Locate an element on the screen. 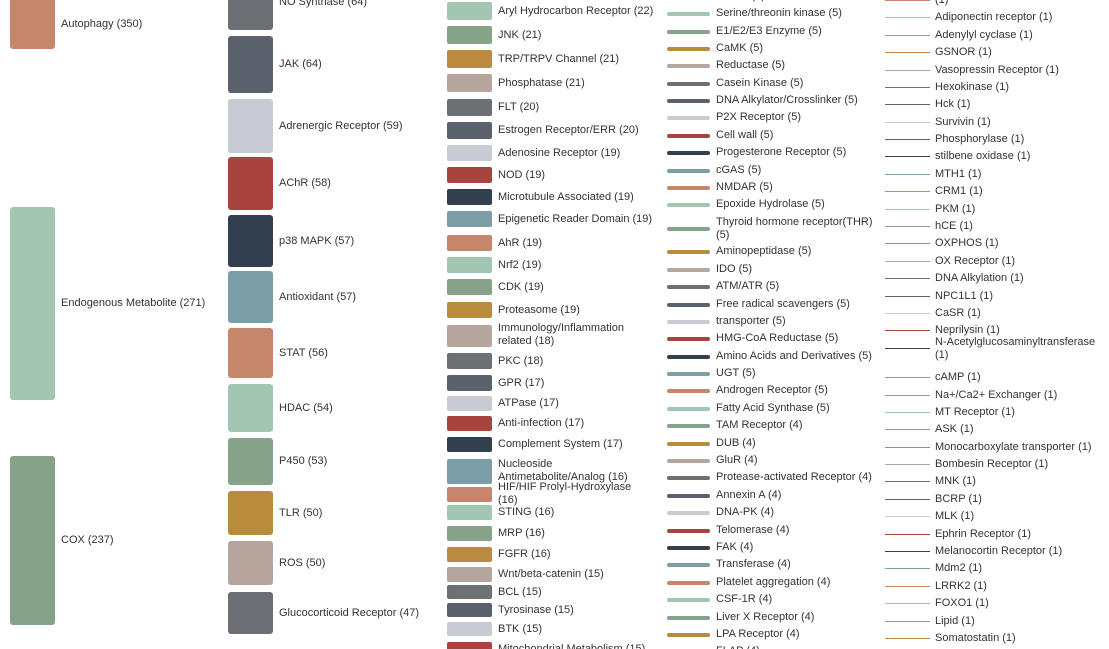 The width and height of the screenshot is (1109, 649). level-2-label: P450 (53) is located at coordinates (303, 461).